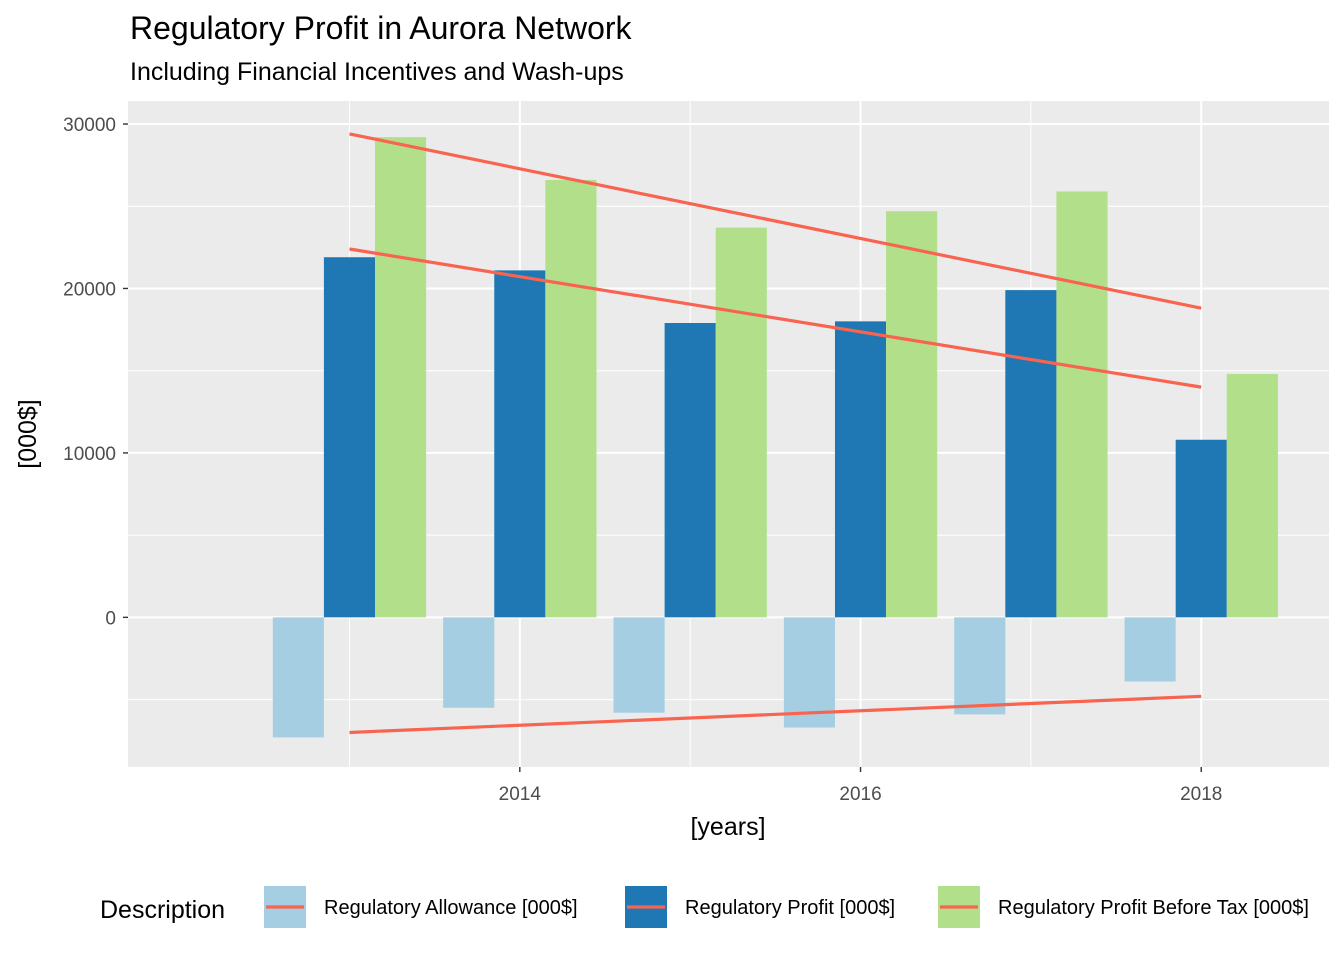 The height and width of the screenshot is (960, 1344). Describe the element at coordinates (110, 618) in the screenshot. I see `y-tick-label: 0` at that location.